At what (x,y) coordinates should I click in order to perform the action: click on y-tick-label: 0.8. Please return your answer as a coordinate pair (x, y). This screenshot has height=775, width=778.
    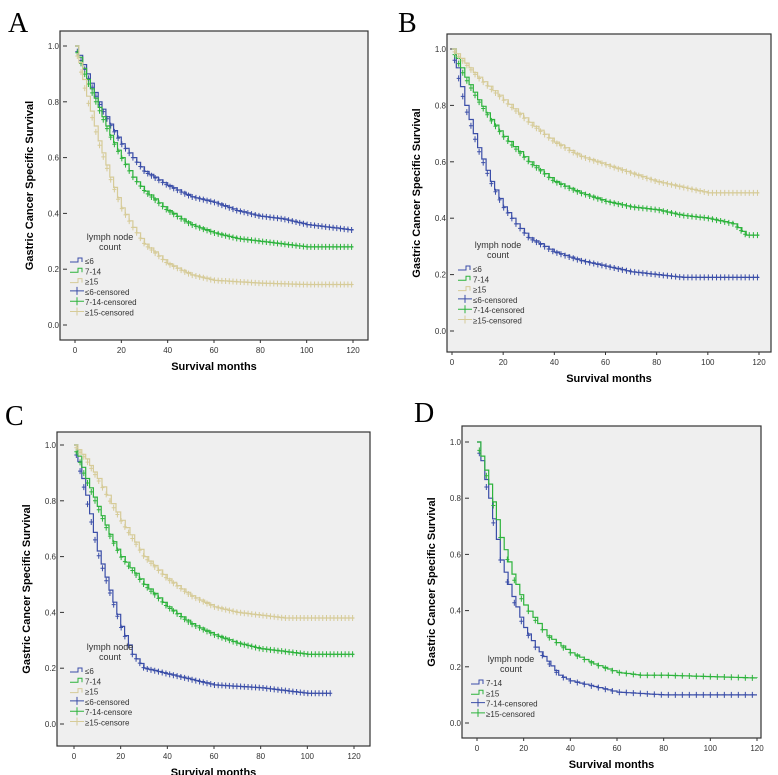
    Looking at the image, I should click on (456, 498).